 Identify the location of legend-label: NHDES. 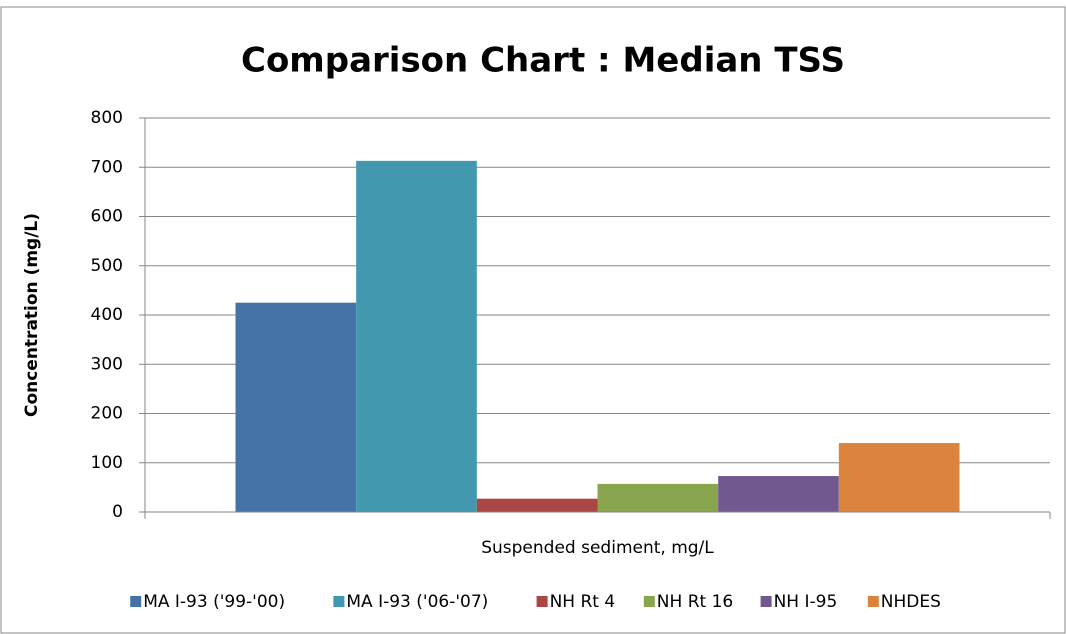
(911, 602).